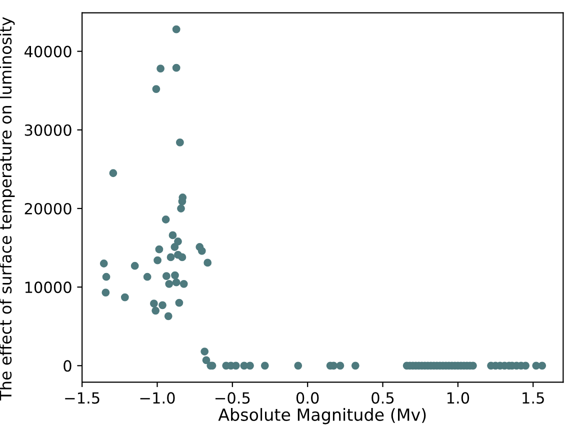 This screenshot has height=427, width=566. Describe the element at coordinates (458, 398) in the screenshot. I see `x-tick-label: 1.0` at that location.